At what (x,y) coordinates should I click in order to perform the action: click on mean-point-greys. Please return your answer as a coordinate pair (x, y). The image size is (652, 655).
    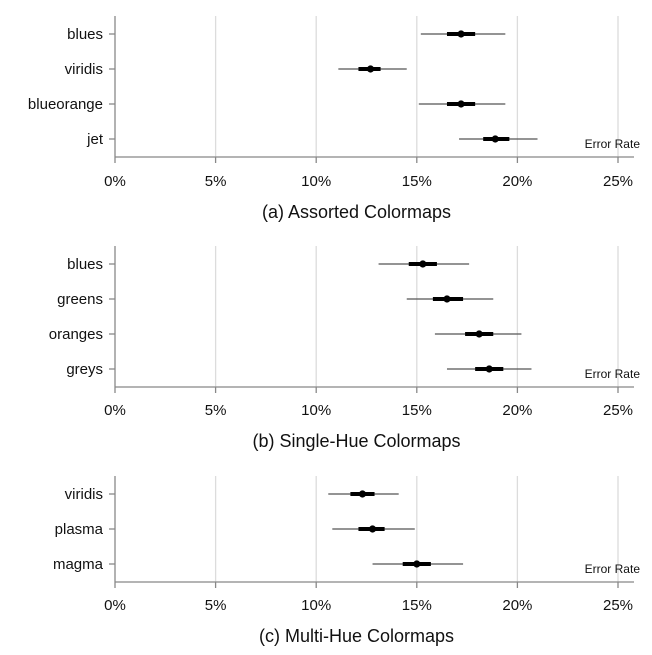
    Looking at the image, I should click on (489, 369).